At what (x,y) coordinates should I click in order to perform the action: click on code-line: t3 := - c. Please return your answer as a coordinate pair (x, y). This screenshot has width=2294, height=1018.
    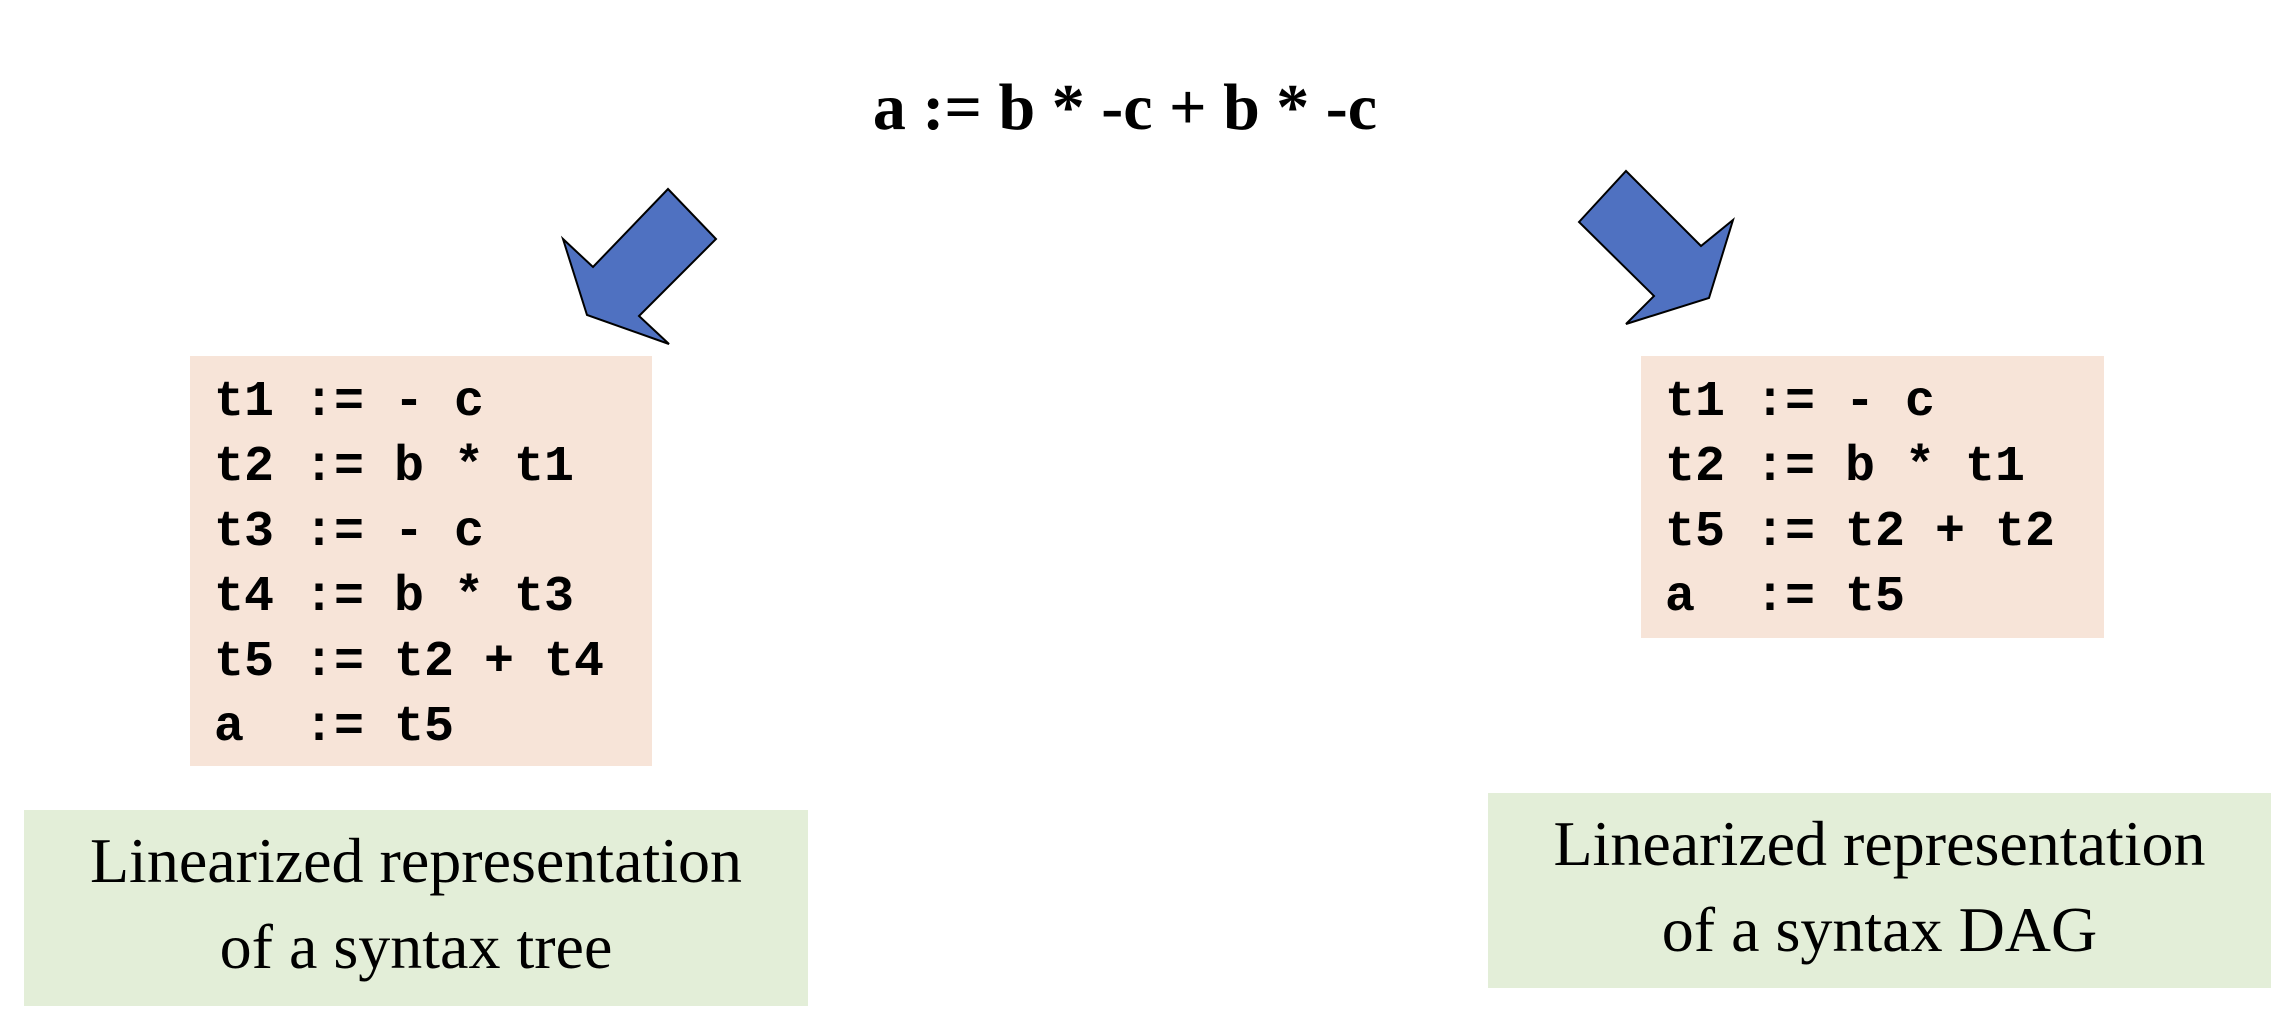
    Looking at the image, I should click on (349, 532).